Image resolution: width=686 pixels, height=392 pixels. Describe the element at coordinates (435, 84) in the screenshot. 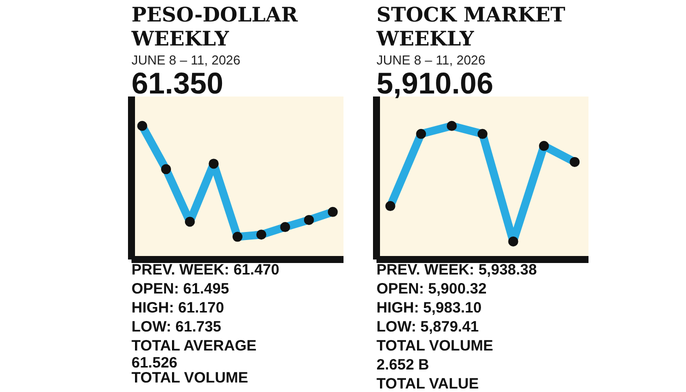

I see `text: 5,910.06` at that location.